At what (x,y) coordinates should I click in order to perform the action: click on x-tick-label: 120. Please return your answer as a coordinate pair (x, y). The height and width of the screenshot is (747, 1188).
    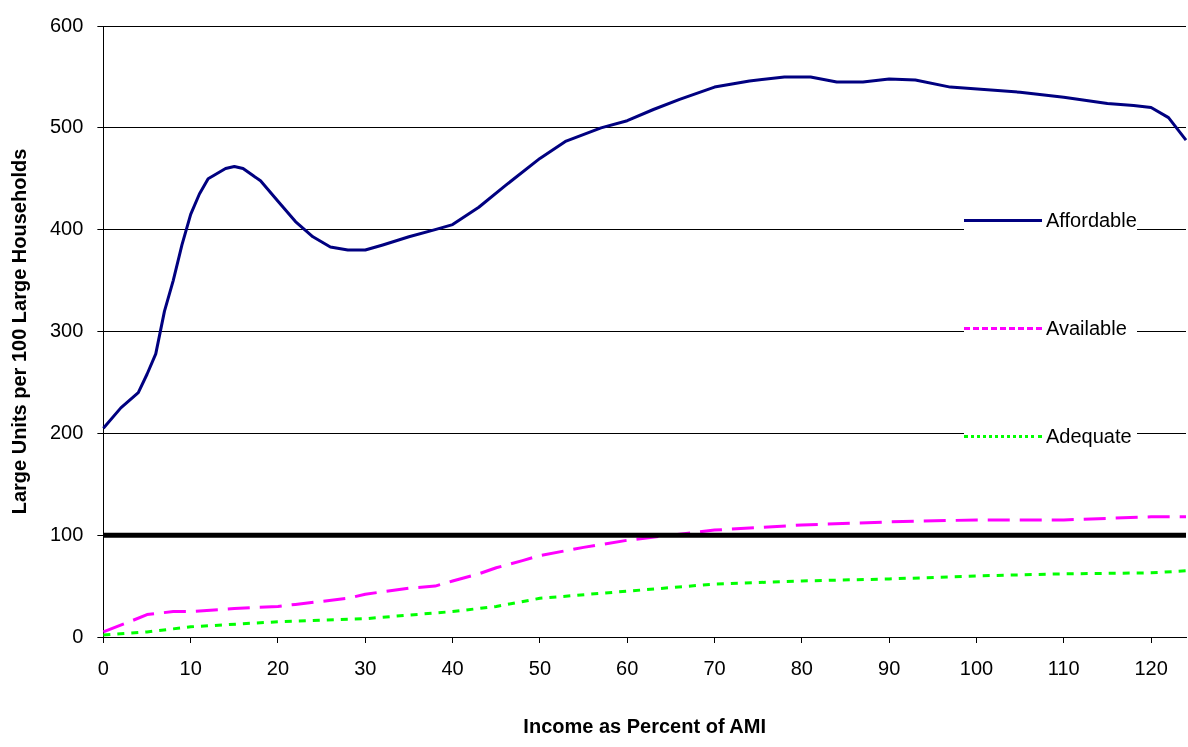
    Looking at the image, I should click on (1151, 667).